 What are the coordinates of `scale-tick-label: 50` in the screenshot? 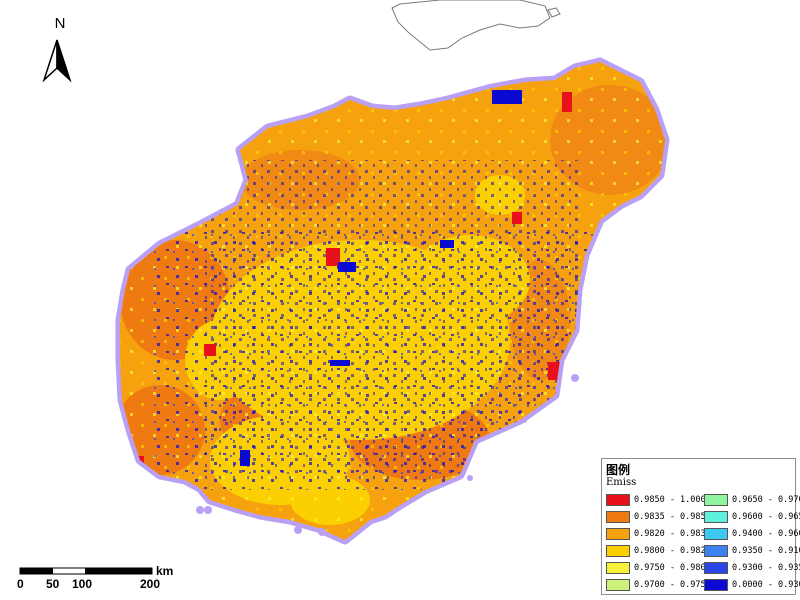 It's located at (53, 584).